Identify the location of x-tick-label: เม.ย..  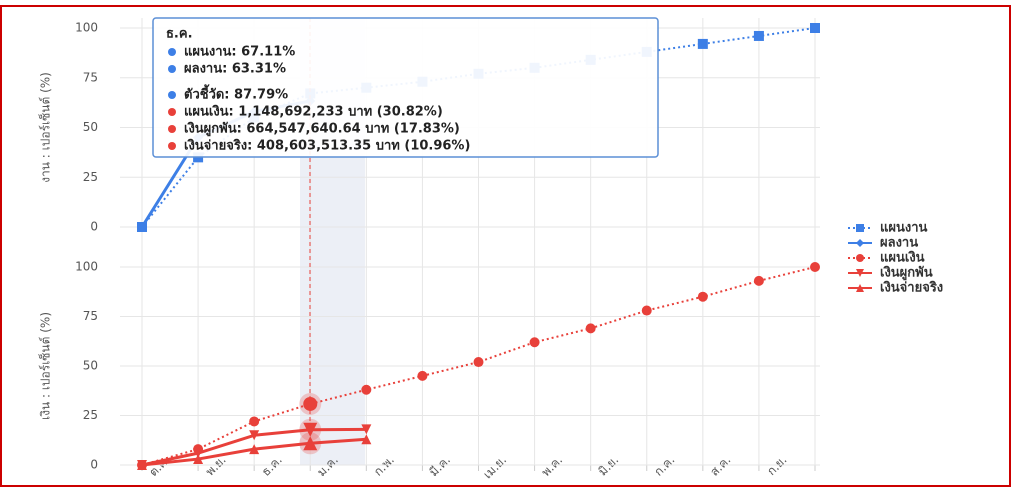
(494, 467).